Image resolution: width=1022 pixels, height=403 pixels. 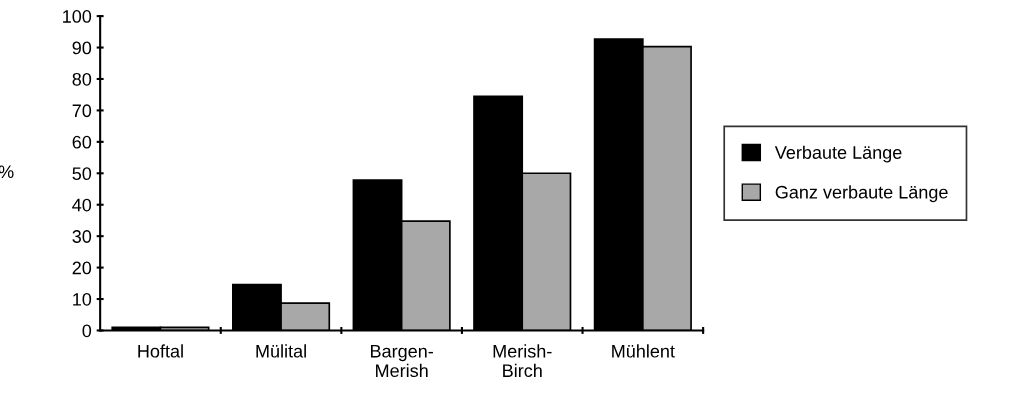 What do you see at coordinates (281, 351) in the screenshot?
I see `x-tick-label: Mülital` at bounding box center [281, 351].